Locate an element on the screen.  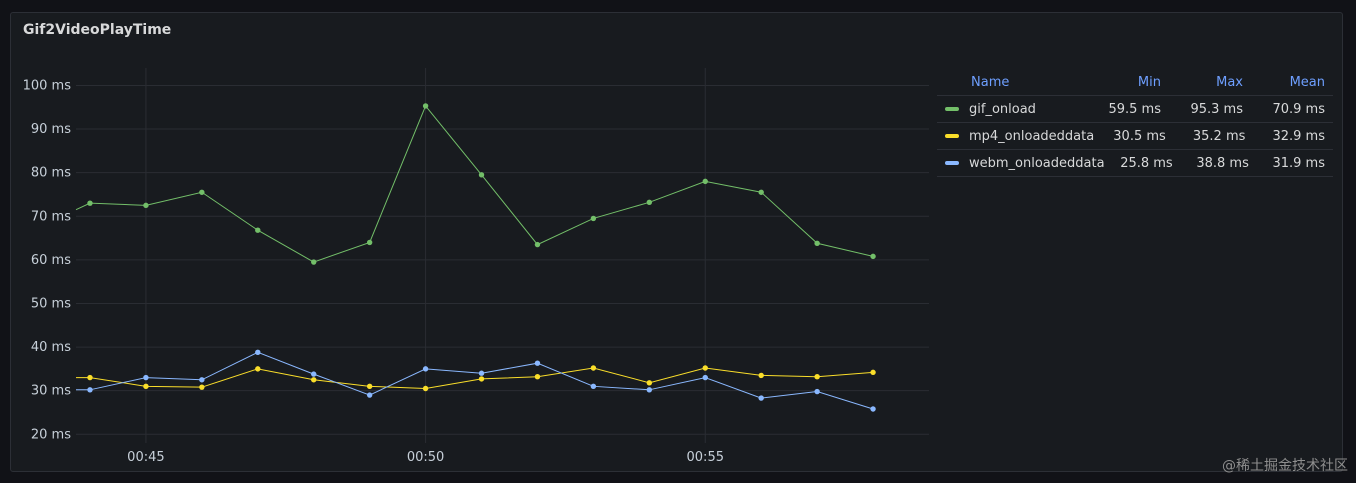
legend-max: 35.2 ms is located at coordinates (1219, 136).